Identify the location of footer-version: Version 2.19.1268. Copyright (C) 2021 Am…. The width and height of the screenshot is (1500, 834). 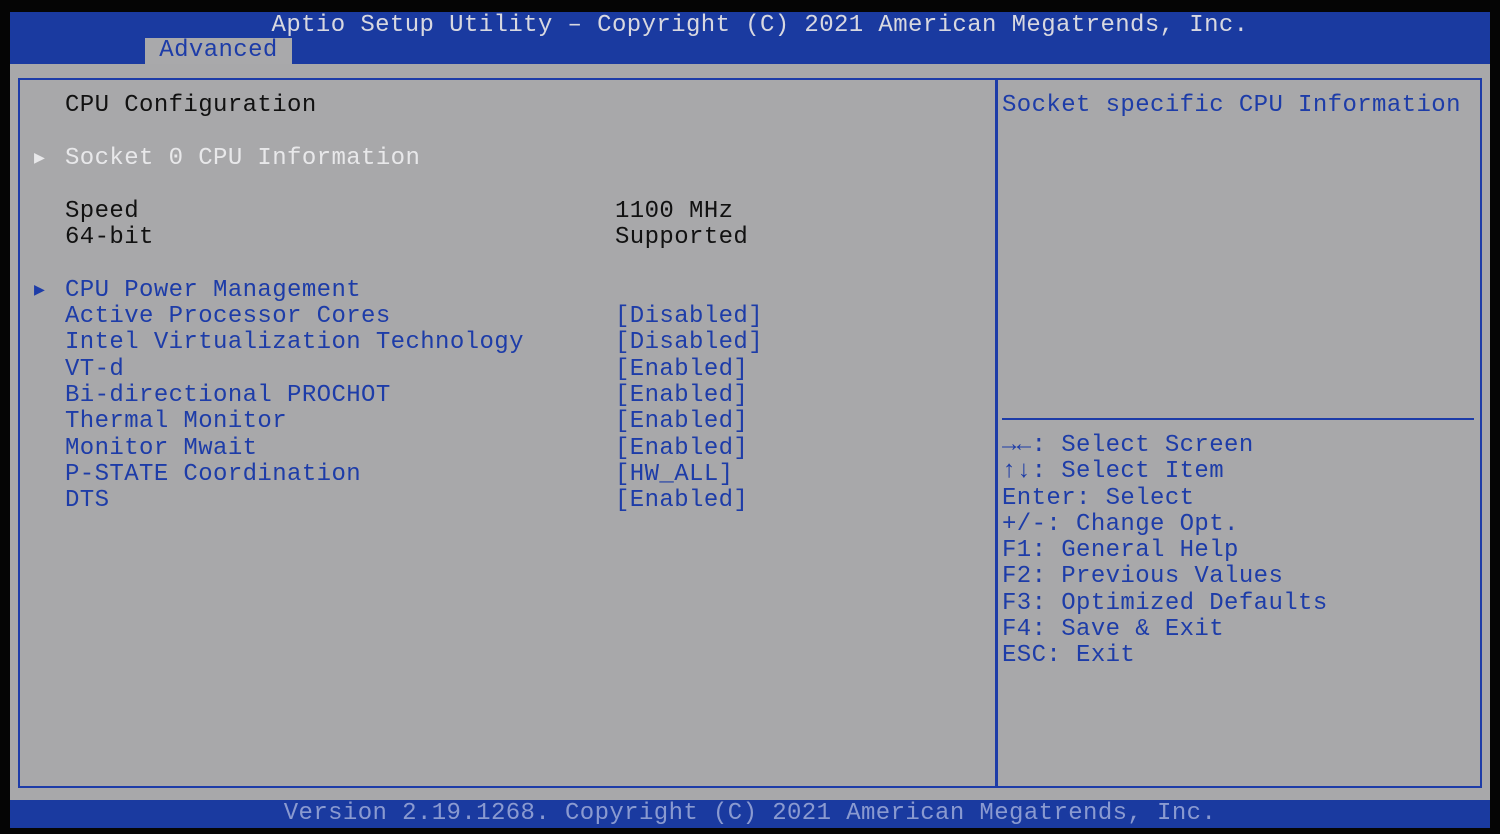
(750, 814).